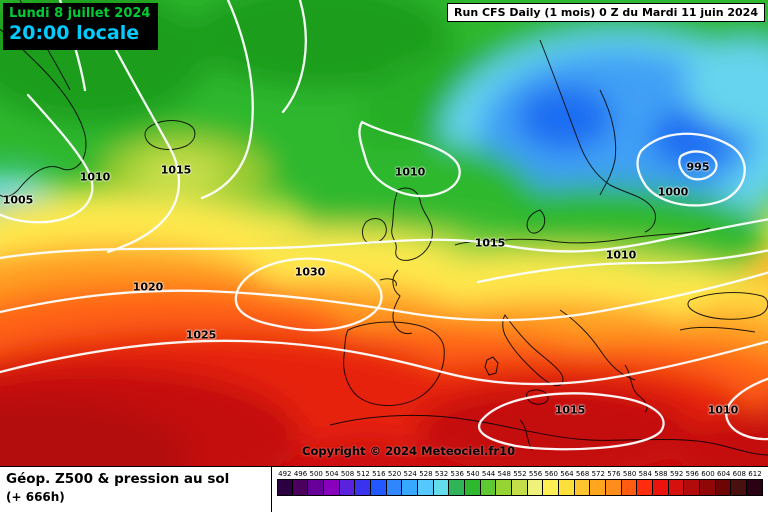  I want to click on scale-step: 600, so click(708, 487).